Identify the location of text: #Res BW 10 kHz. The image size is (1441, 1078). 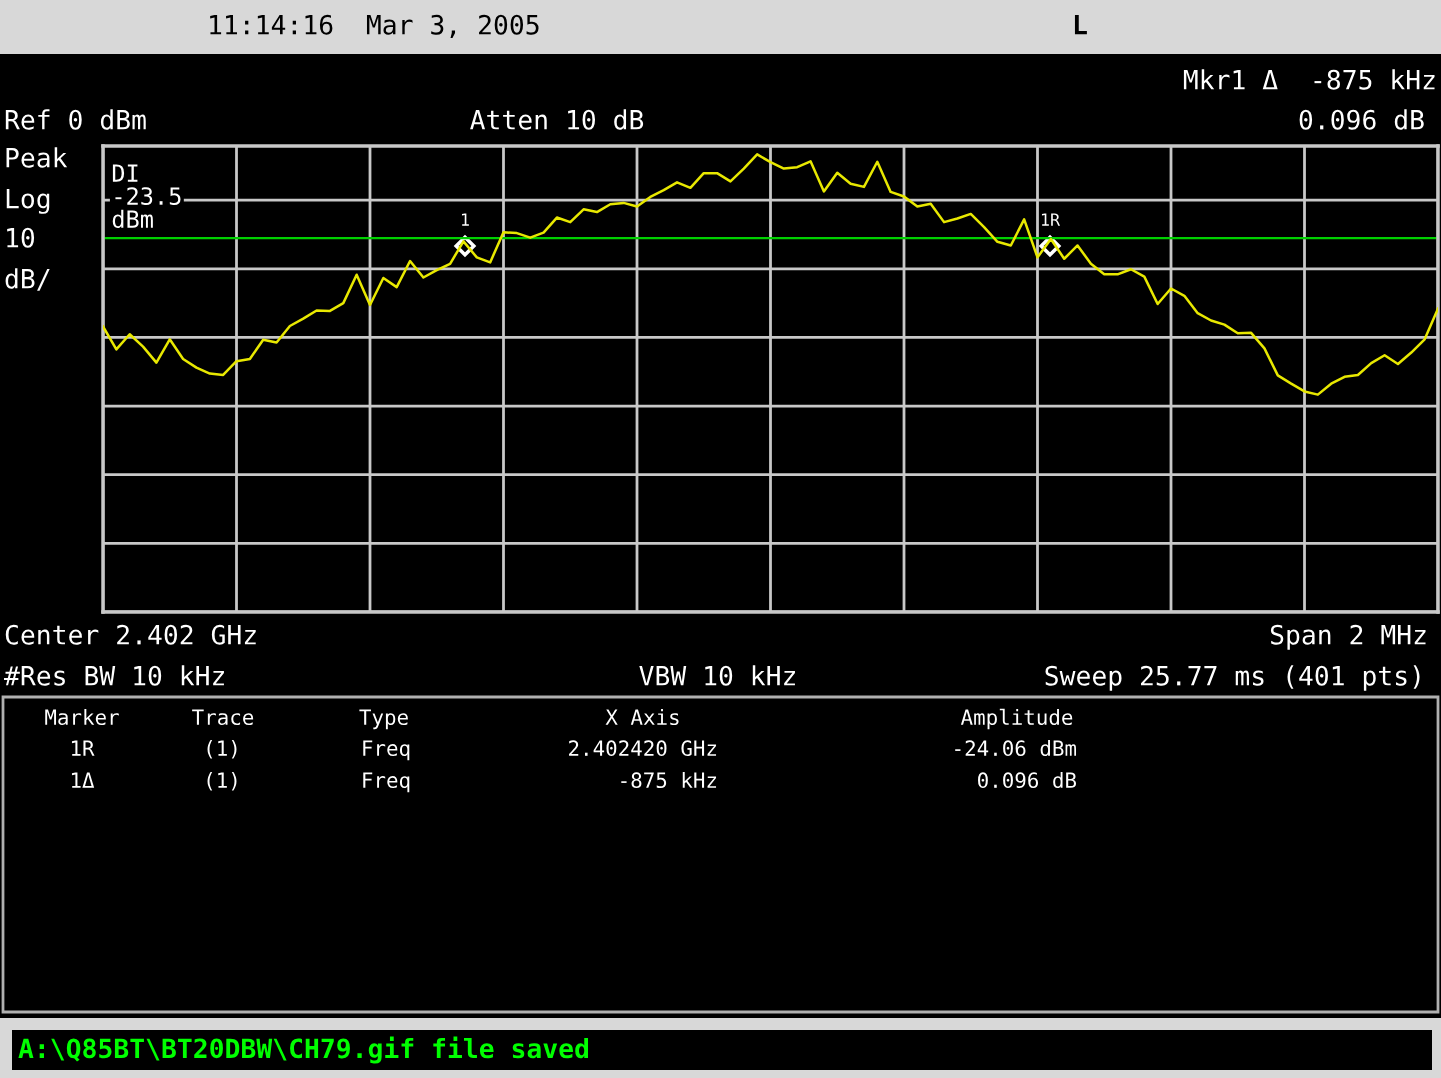
(114, 675).